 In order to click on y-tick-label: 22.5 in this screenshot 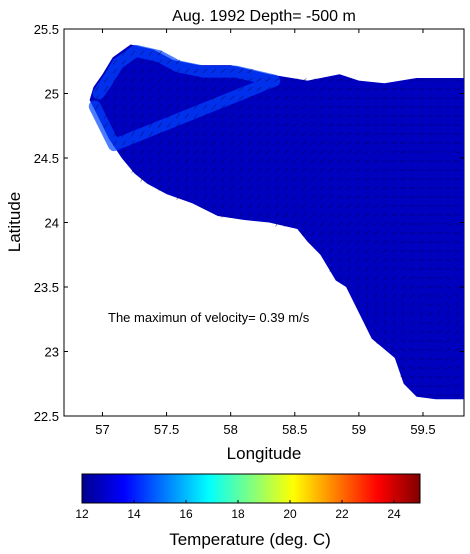, I will do `click(46, 416)`.